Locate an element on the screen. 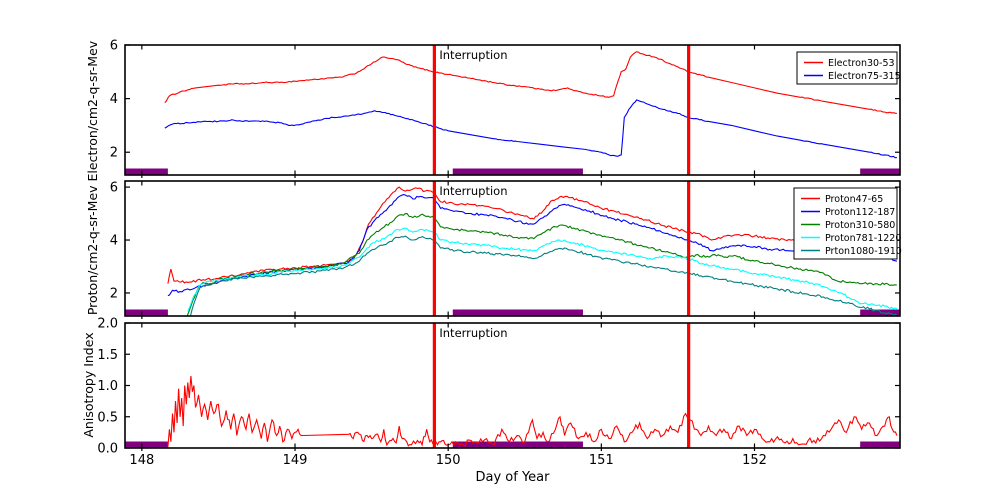 This screenshot has width=1000, height=504. legend-label: Proton47-65 is located at coordinates (854, 199).